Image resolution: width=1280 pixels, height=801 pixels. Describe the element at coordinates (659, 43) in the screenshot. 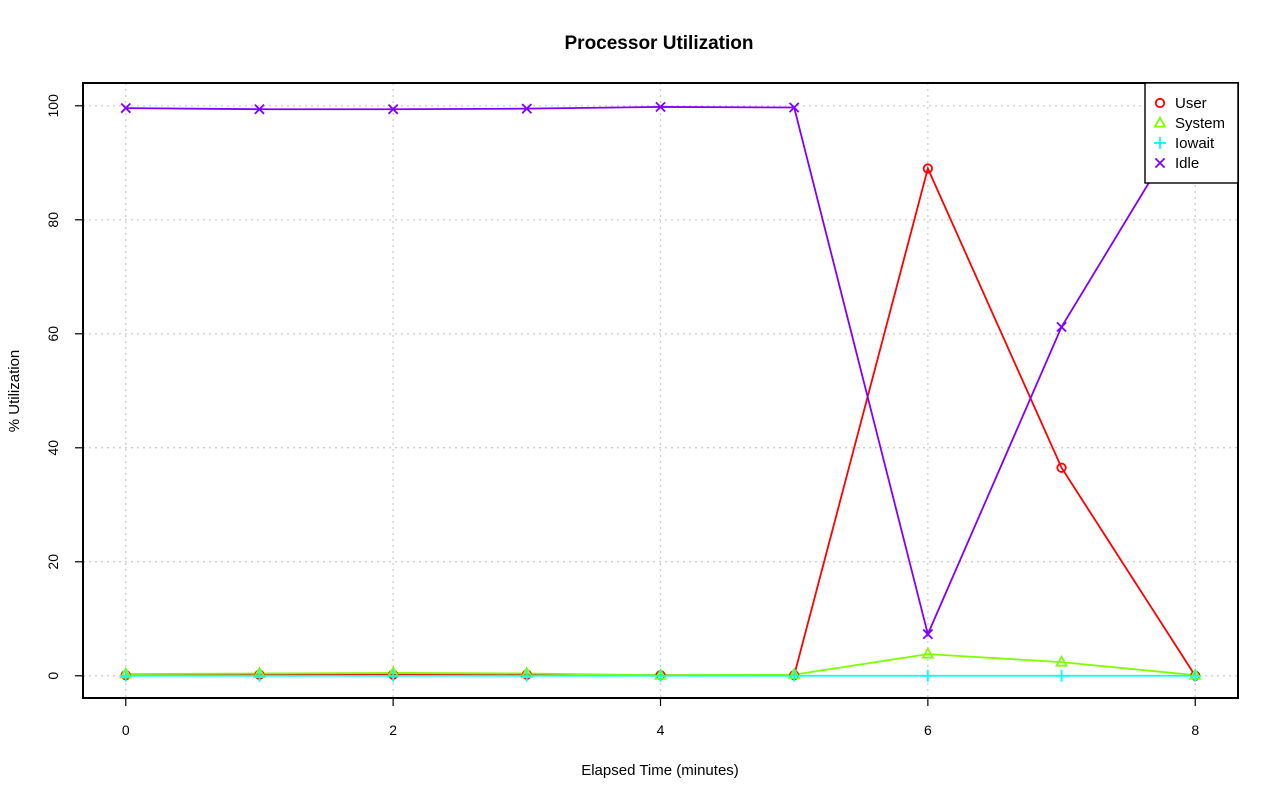

I see `chart-title: Processor Utilization` at that location.